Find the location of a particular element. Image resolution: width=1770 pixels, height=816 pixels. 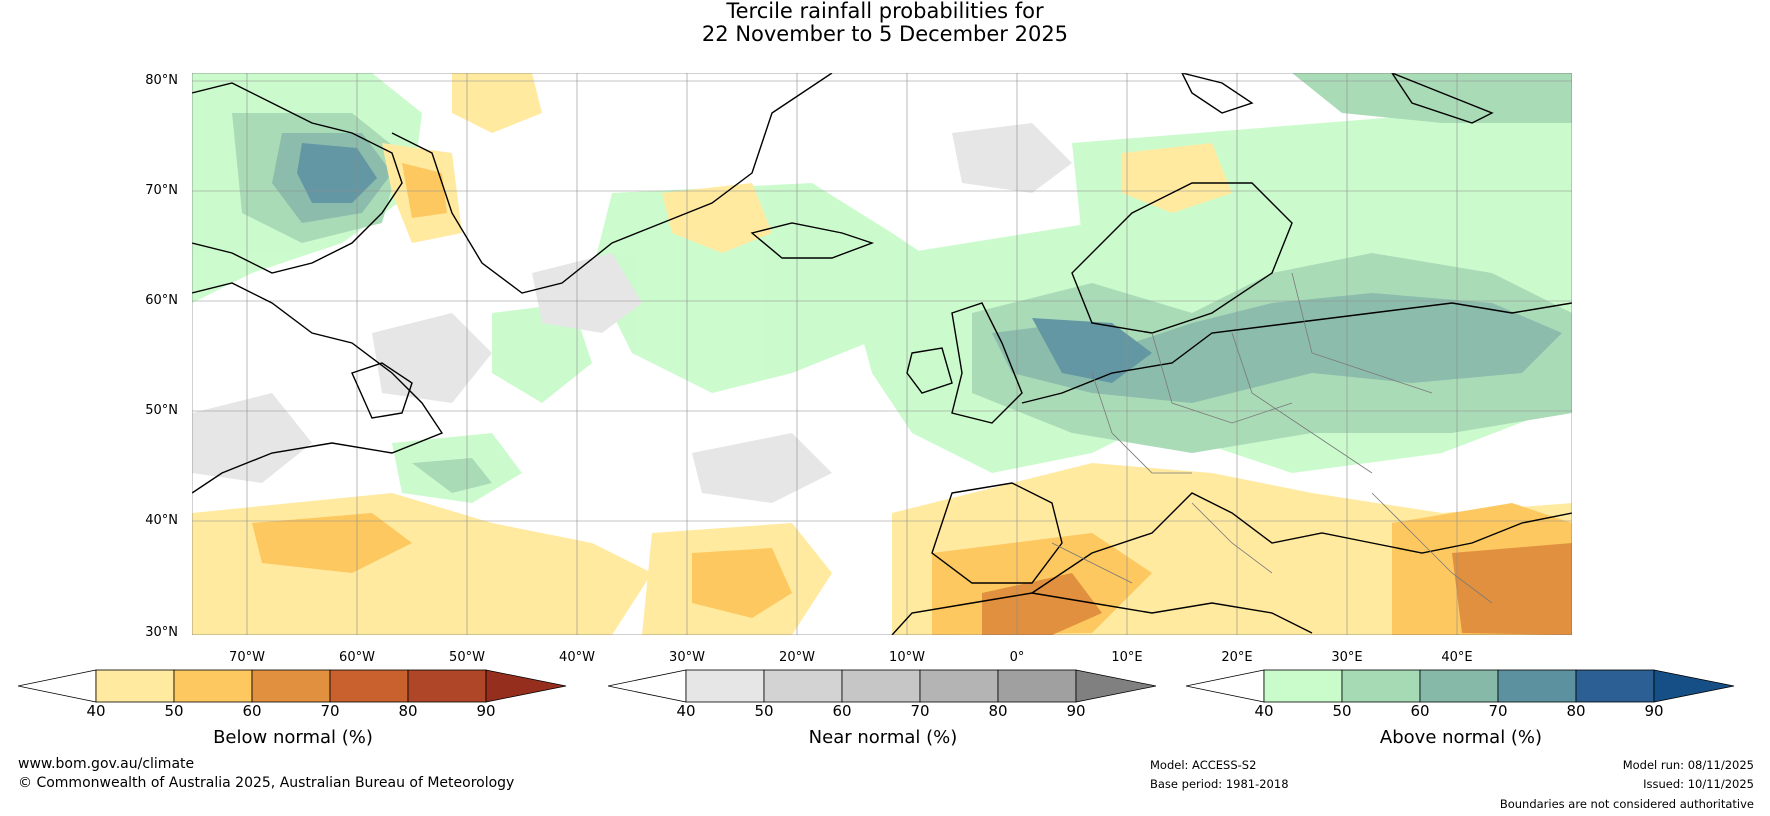

legend-above-normal is located at coordinates (1460, 718).